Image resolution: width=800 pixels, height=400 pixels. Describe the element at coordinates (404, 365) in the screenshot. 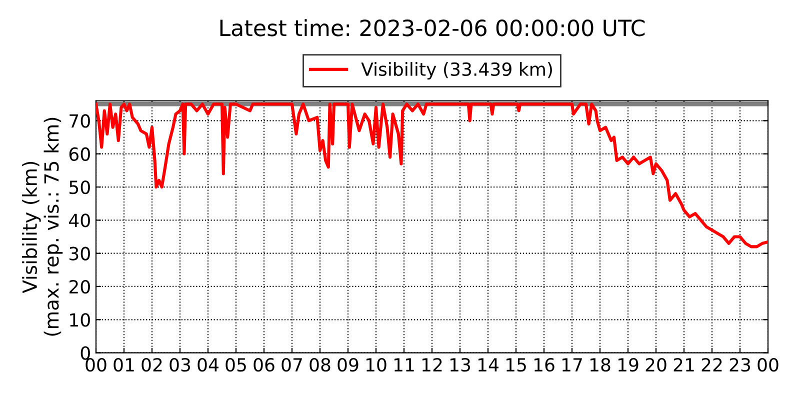

I see `x-tick-label: 11` at that location.